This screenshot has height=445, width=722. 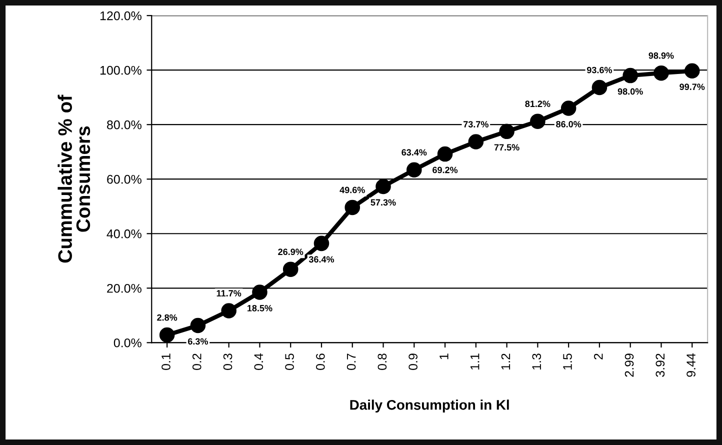 What do you see at coordinates (74, 178) in the screenshot?
I see `y-axis-title: Cummulative % of Consumers` at bounding box center [74, 178].